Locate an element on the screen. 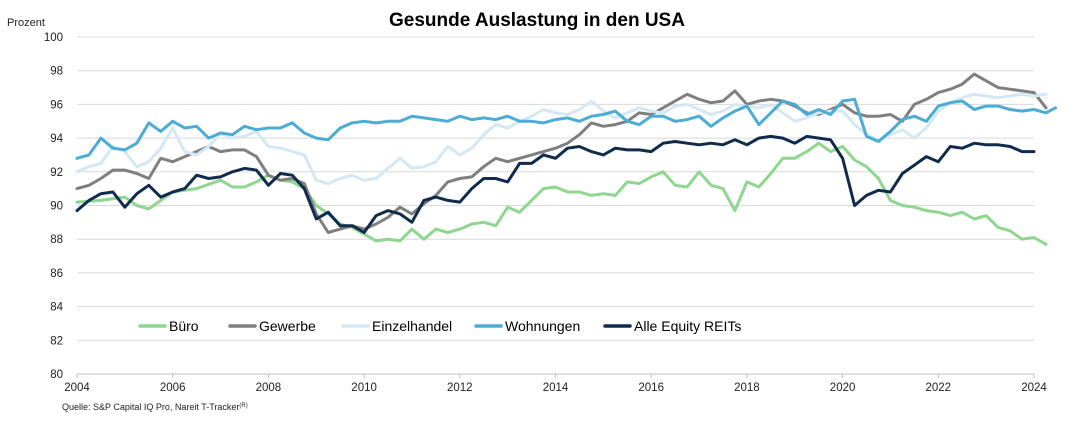  legend-label: Gewerbe is located at coordinates (287, 326).